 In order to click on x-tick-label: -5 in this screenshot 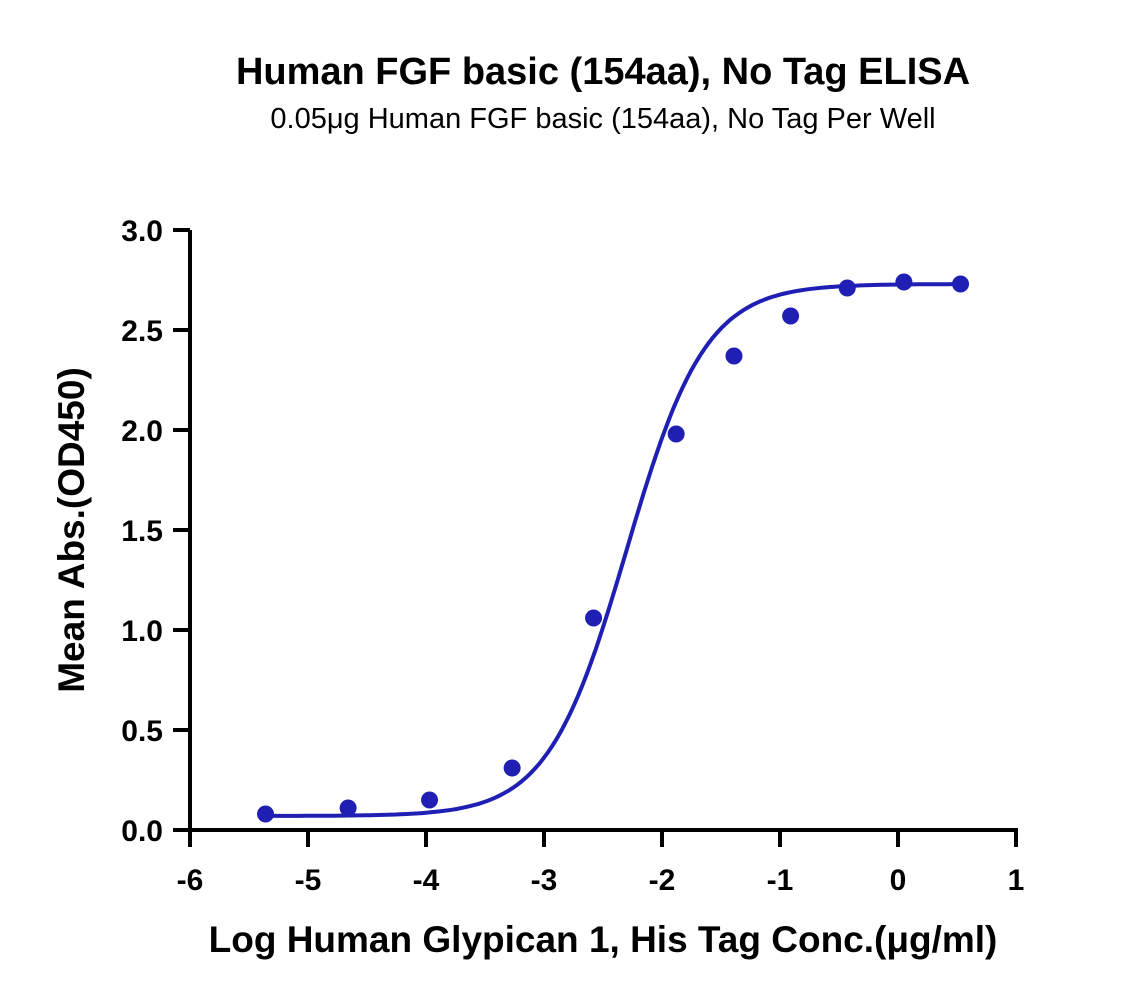, I will do `click(308, 880)`.